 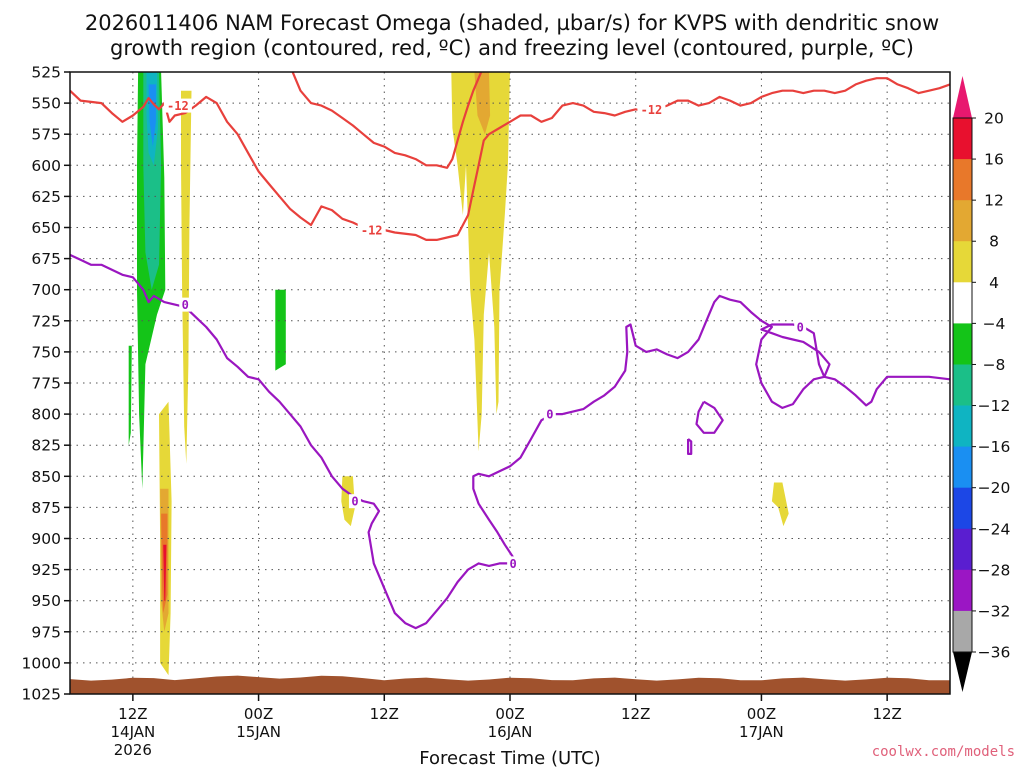 What do you see at coordinates (635, 714) in the screenshot?
I see `x-tick-label-54-0: 12Z` at bounding box center [635, 714].